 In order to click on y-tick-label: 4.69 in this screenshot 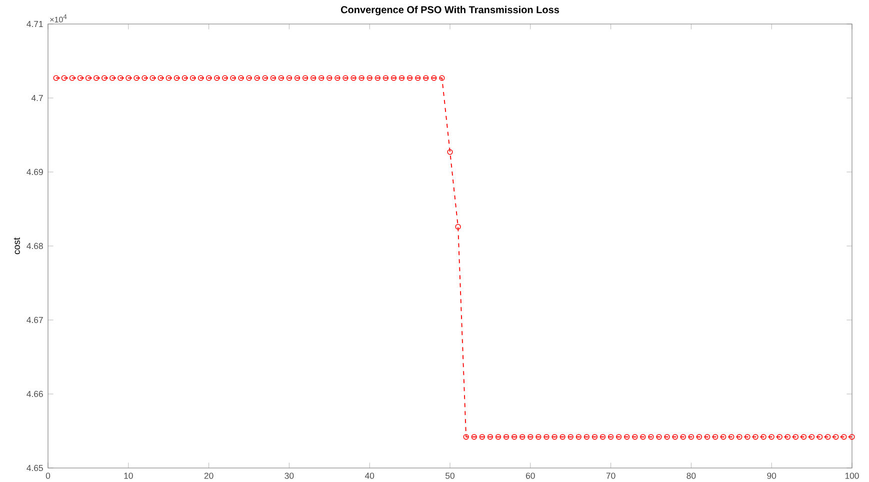, I will do `click(34, 172)`.